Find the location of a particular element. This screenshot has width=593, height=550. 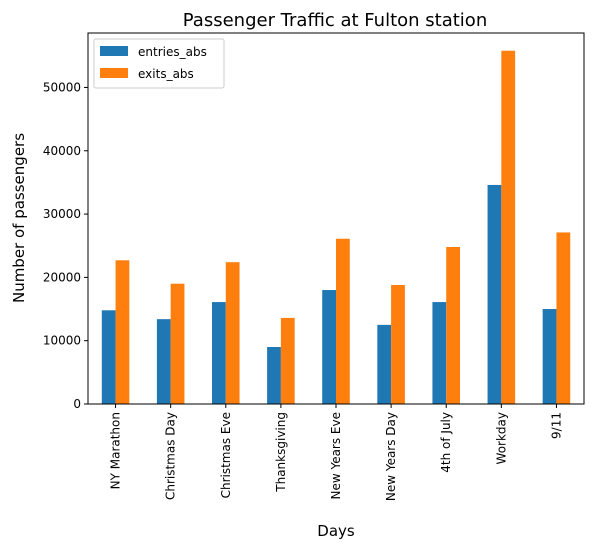

y-tick-label: 20000 is located at coordinates (62, 277).